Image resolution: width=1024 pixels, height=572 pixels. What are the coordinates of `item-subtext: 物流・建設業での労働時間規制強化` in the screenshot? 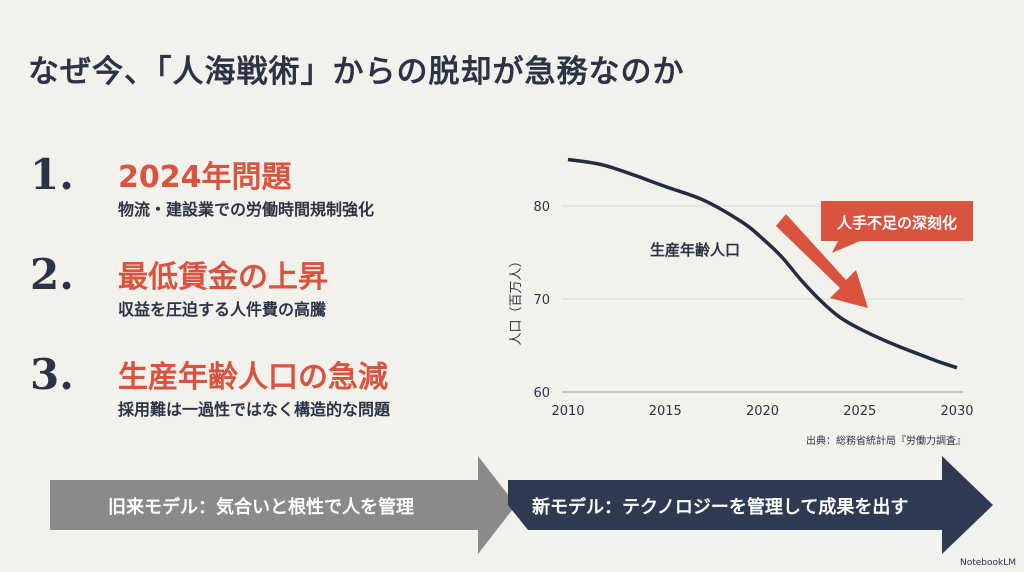 It's located at (246, 209).